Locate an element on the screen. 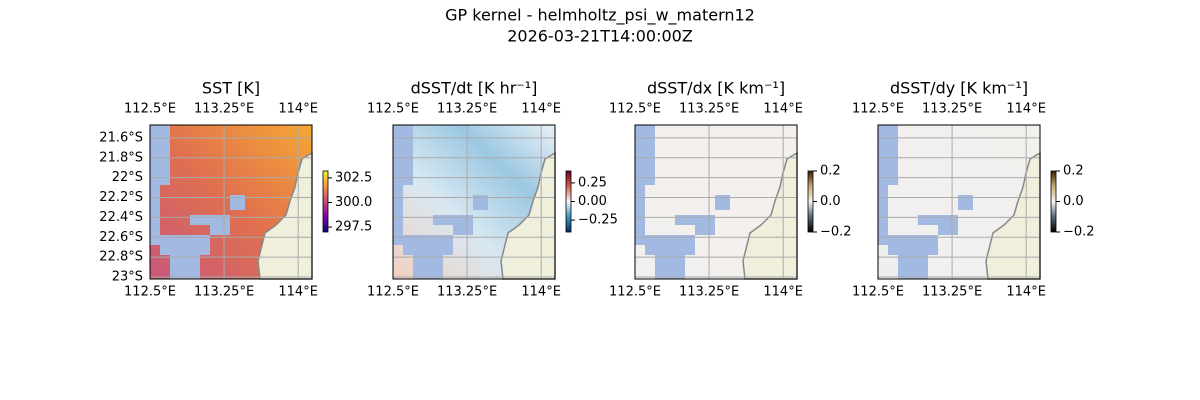 This screenshot has width=1200, height=400. panel-title: dSST/dt [K hr⁻¹] is located at coordinates (474, 88).